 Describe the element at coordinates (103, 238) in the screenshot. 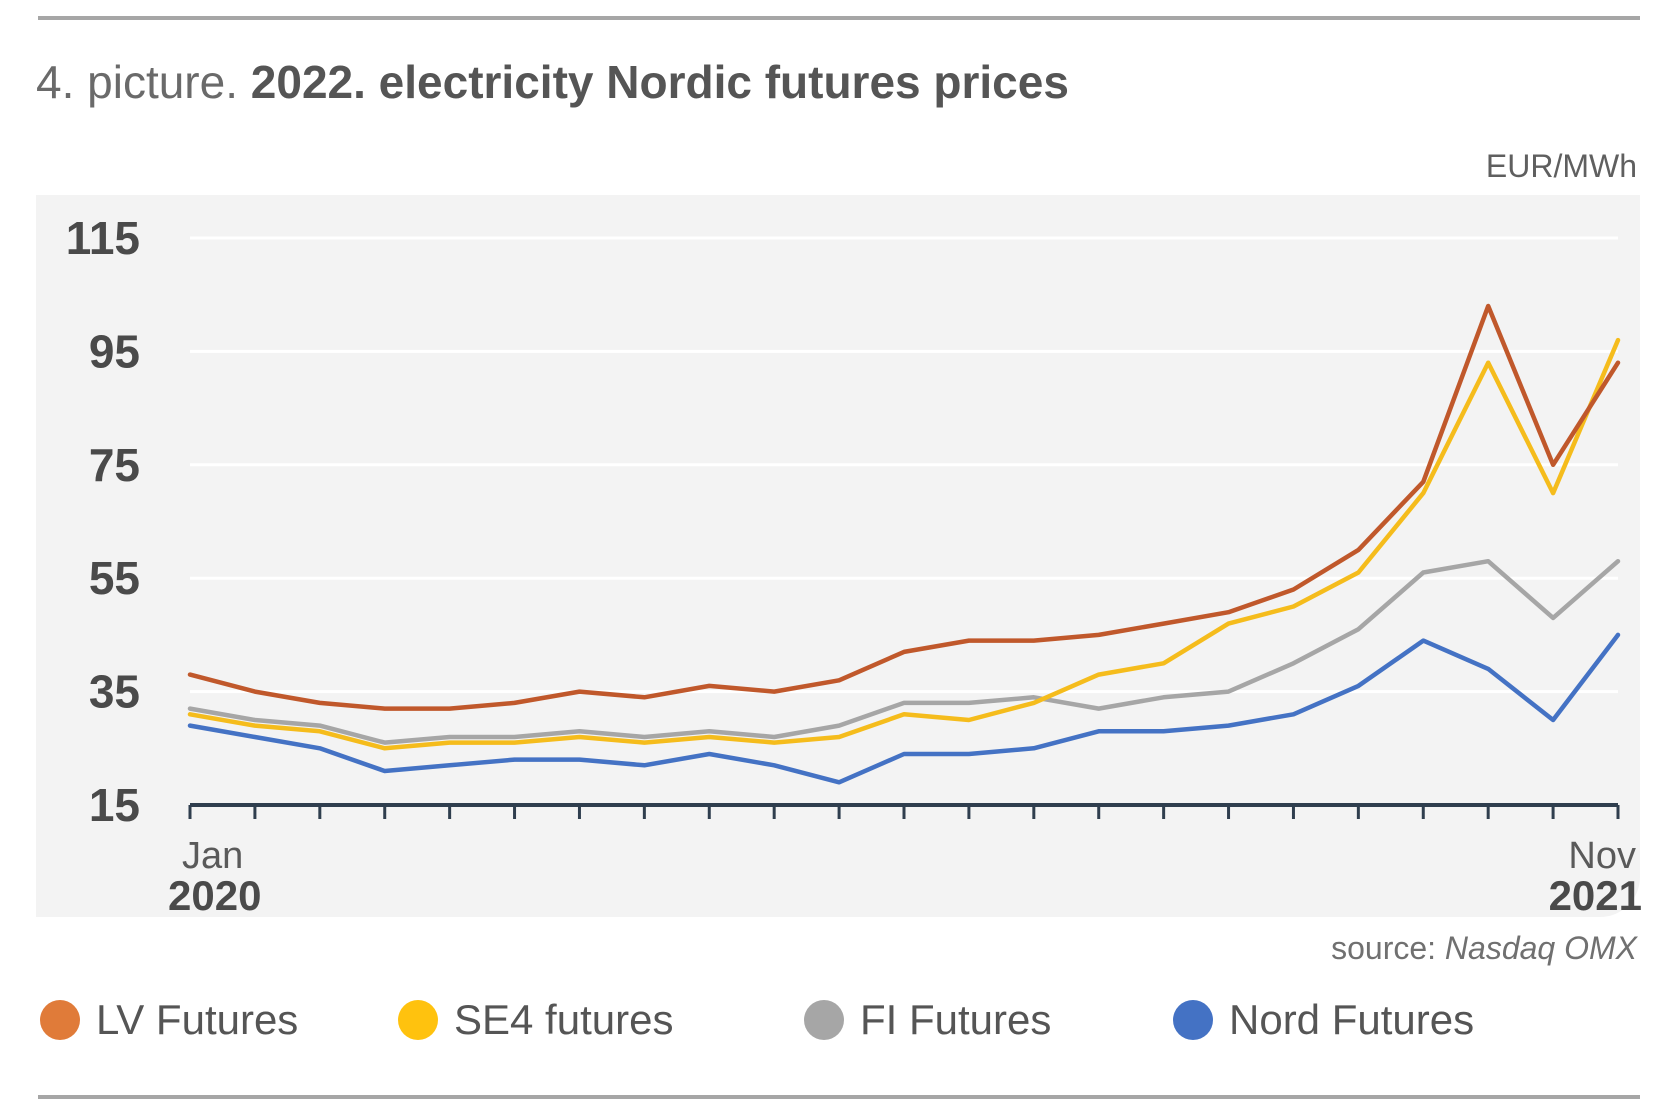

I see `y-tick-115: 115` at that location.